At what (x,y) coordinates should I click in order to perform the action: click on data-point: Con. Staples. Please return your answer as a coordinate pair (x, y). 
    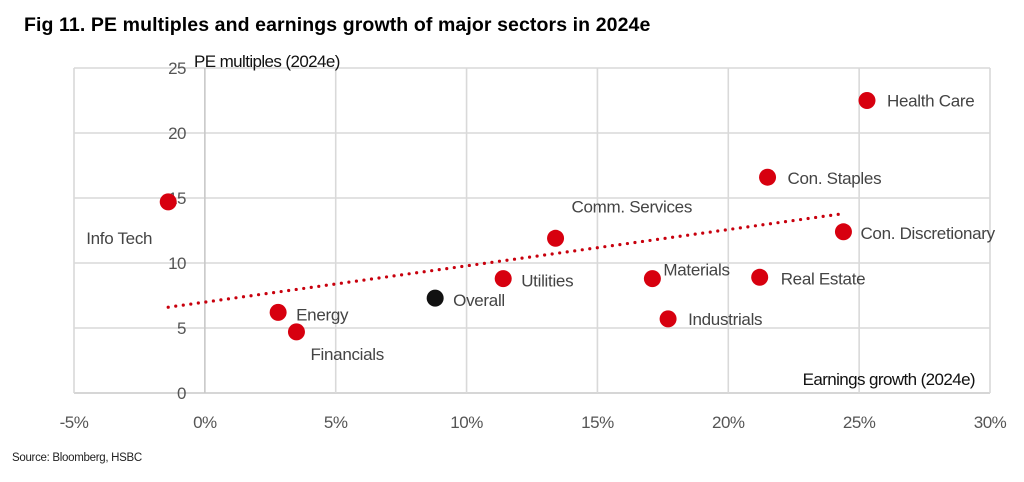
    Looking at the image, I should click on (820, 178).